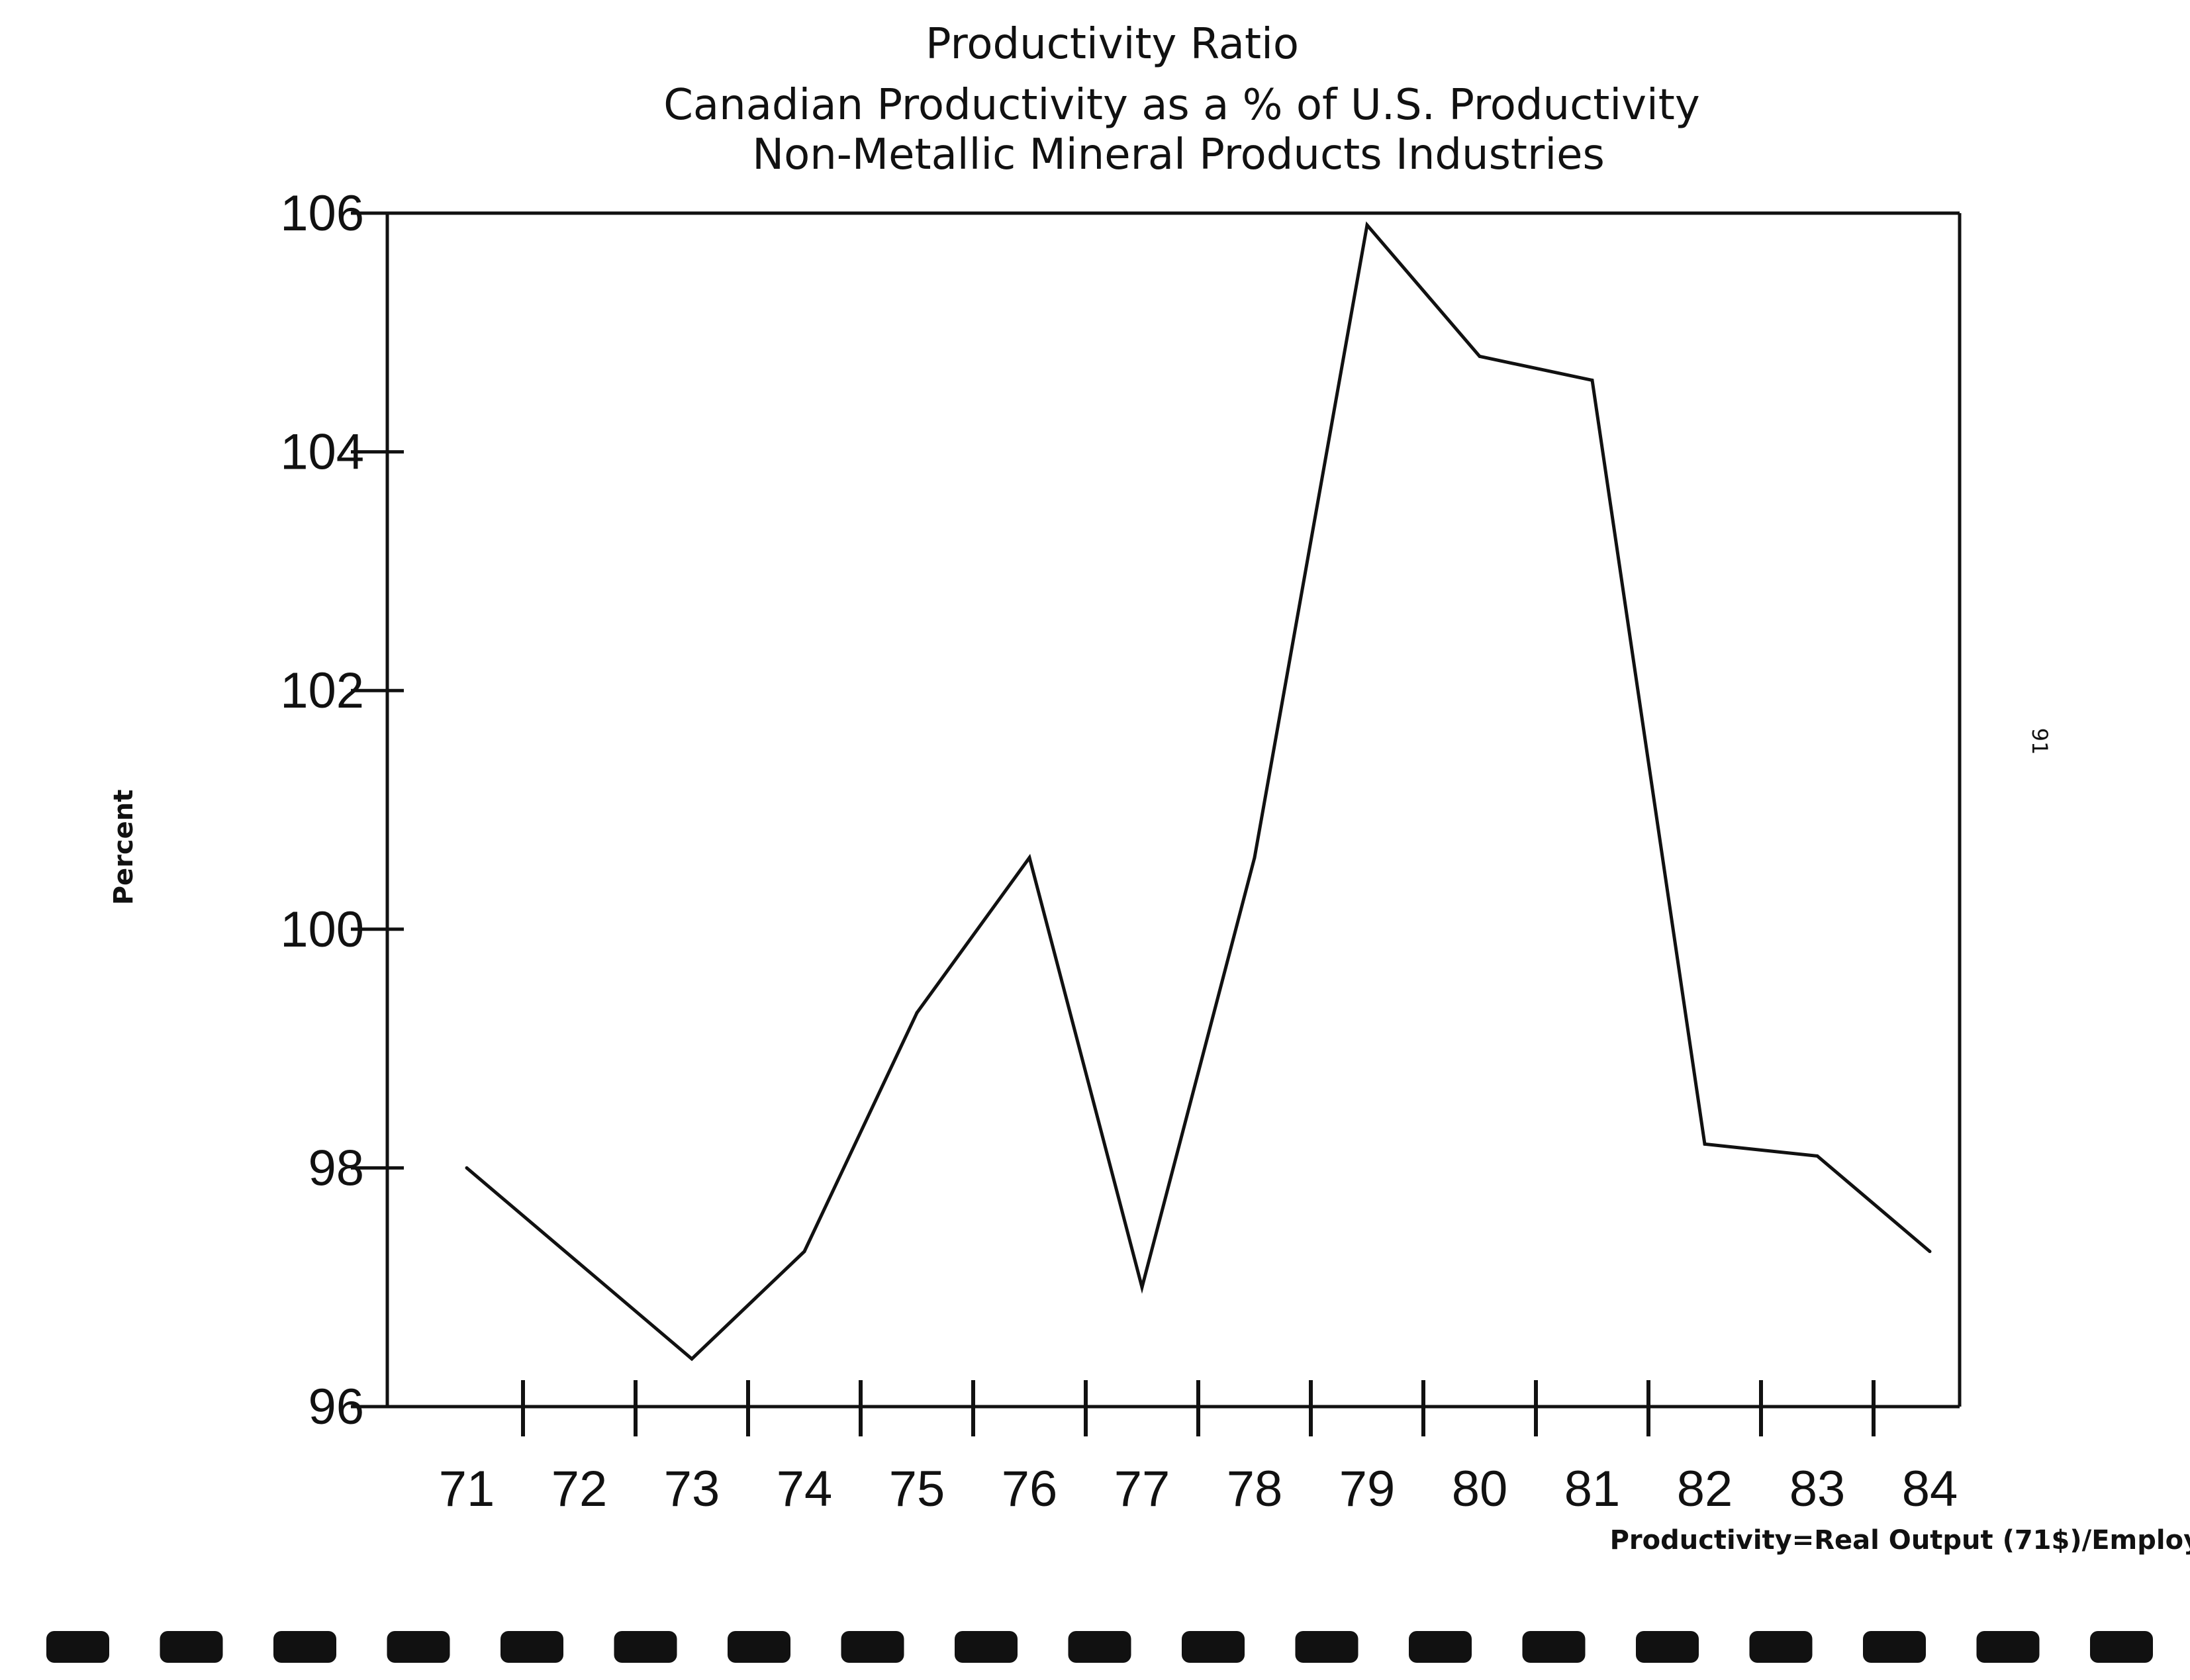 The width and height of the screenshot is (2190, 1680). I want to click on y-tick-label: 96, so click(336, 1407).